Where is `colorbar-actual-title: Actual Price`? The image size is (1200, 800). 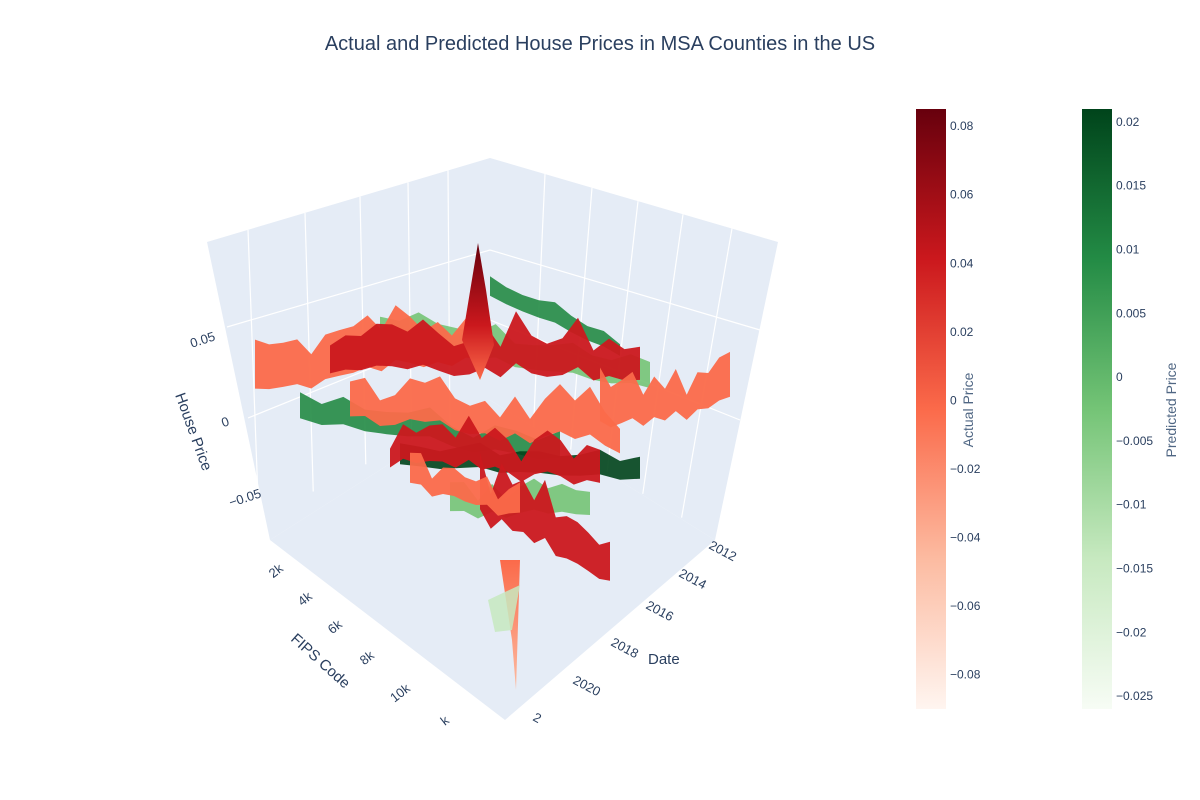
colorbar-actual-title: Actual Price is located at coordinates (968, 409).